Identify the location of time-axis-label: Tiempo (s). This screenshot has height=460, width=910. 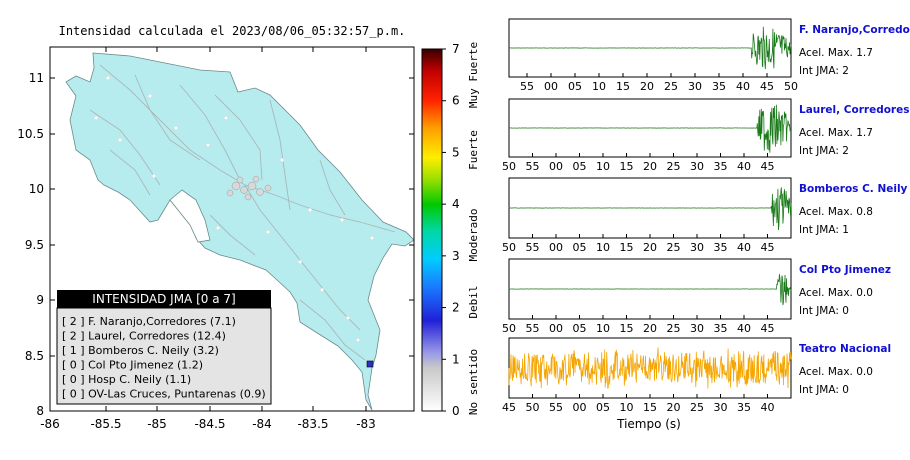
(648, 424).